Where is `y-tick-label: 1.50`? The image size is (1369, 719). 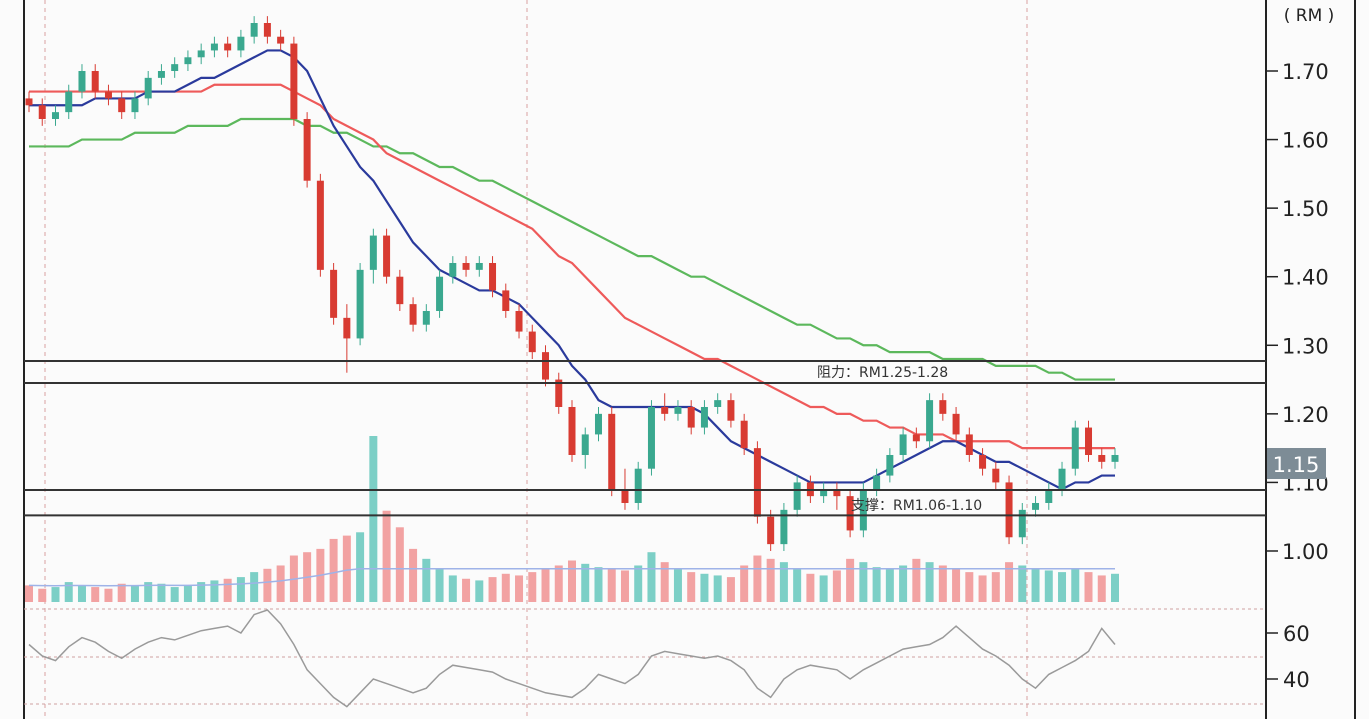 y-tick-label: 1.50 is located at coordinates (1305, 209).